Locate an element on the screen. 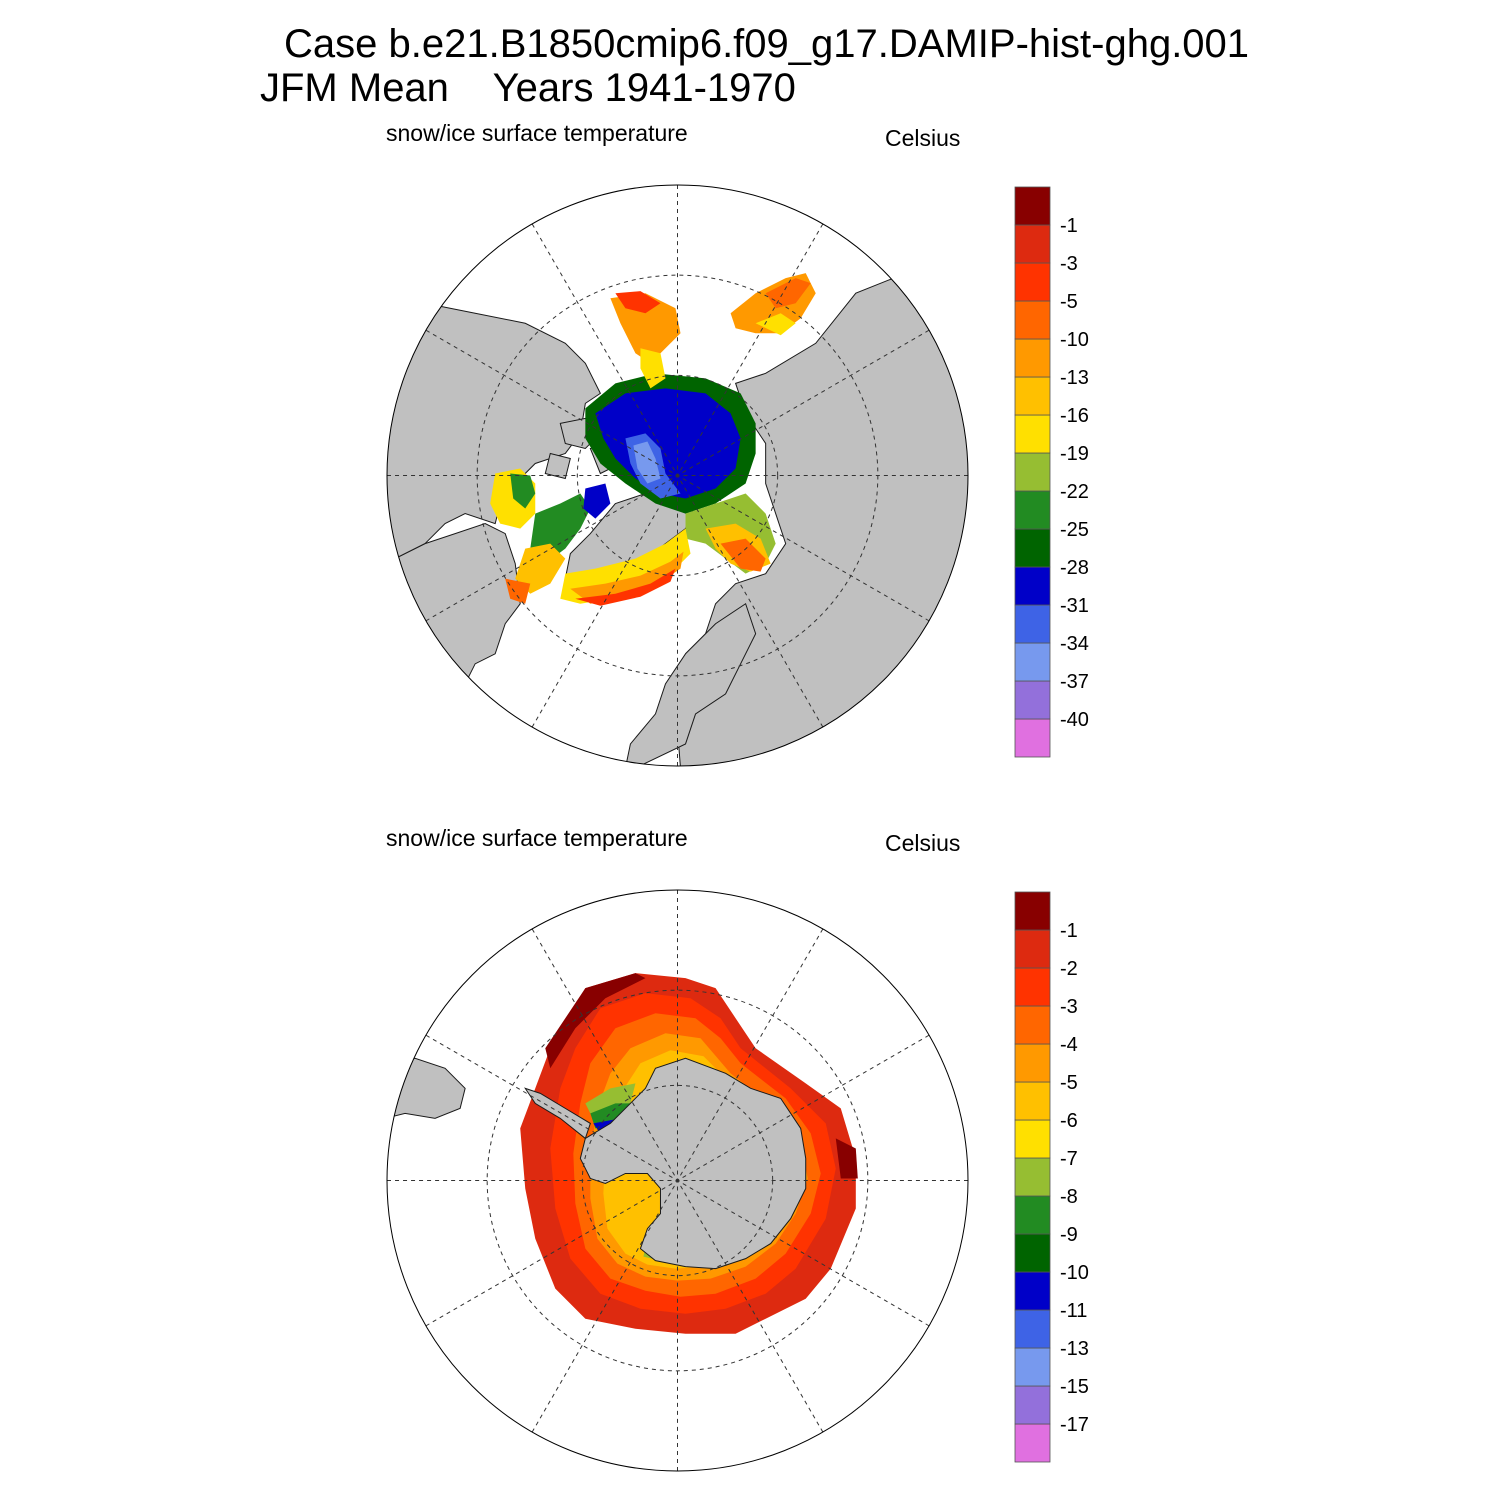 The image size is (1500, 1500). north-colorbar-tick-label: -5 is located at coordinates (1069, 302).